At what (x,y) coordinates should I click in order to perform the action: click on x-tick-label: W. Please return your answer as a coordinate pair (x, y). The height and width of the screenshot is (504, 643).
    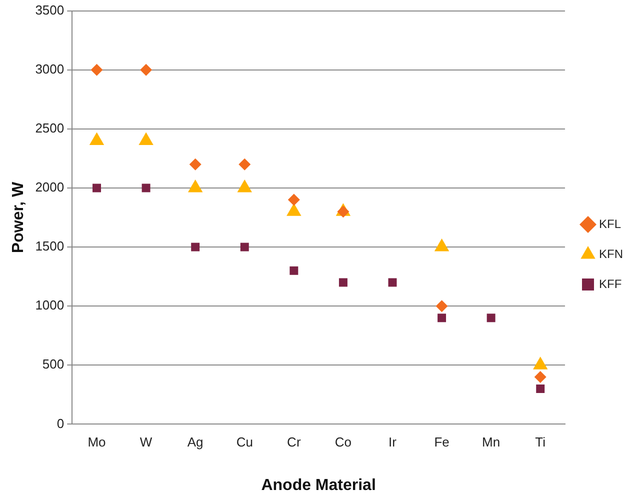
    Looking at the image, I should click on (146, 442).